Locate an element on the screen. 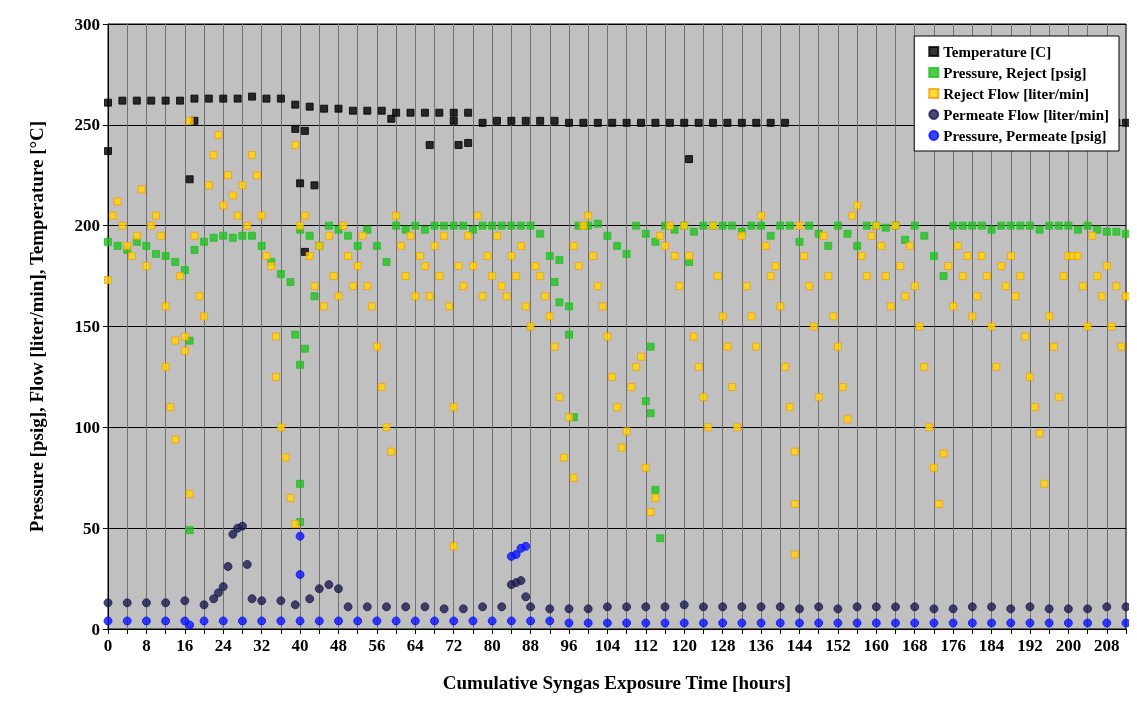 The image size is (1137, 715). x-tick-label: 64 is located at coordinates (415, 645).